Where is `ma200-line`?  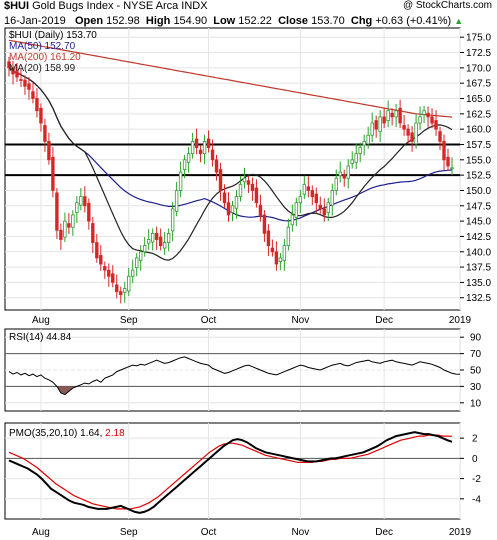
ma200-line is located at coordinates (230, 78).